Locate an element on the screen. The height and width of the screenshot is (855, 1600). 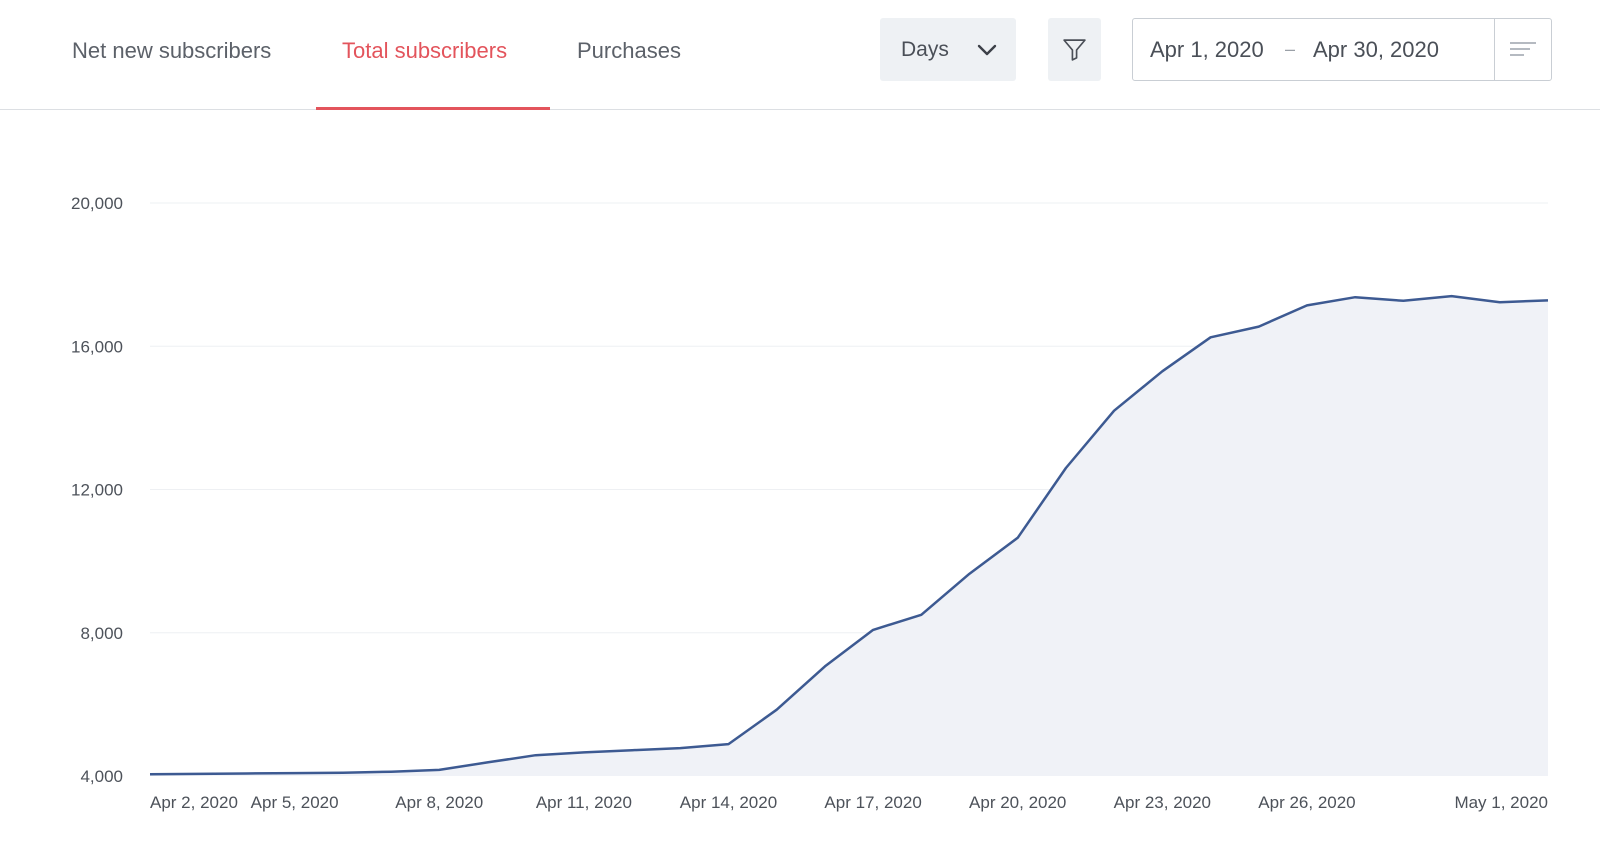
filter-icon is located at coordinates (1074, 50).